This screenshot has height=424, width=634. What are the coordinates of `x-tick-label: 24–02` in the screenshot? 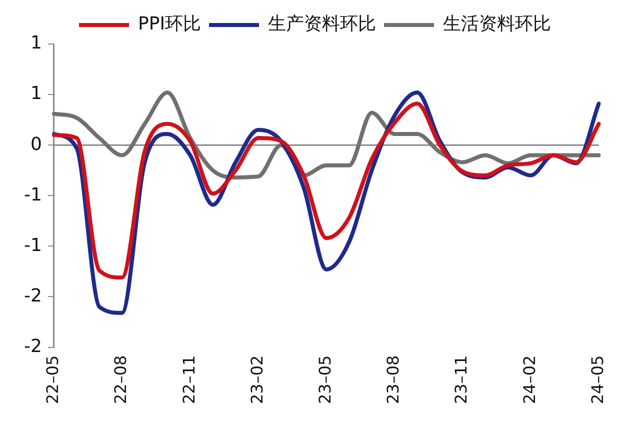 It's located at (529, 379).